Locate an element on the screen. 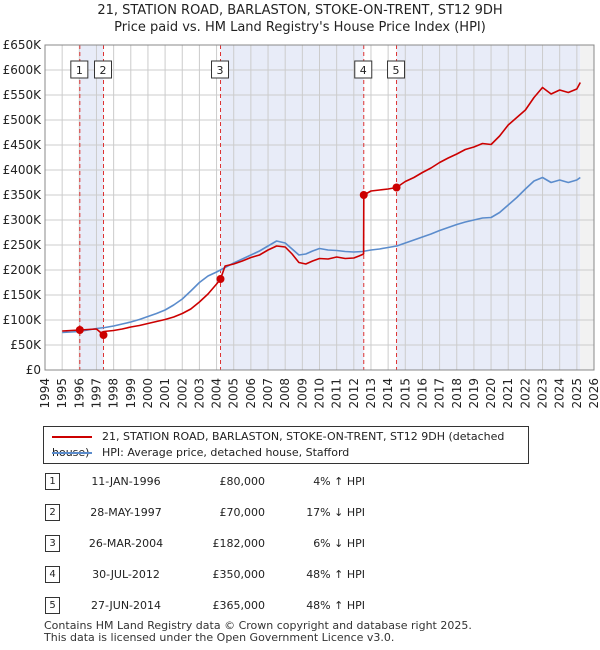 This screenshot has height=650, width=600. x-tick-label: 1999 is located at coordinates (131, 393).